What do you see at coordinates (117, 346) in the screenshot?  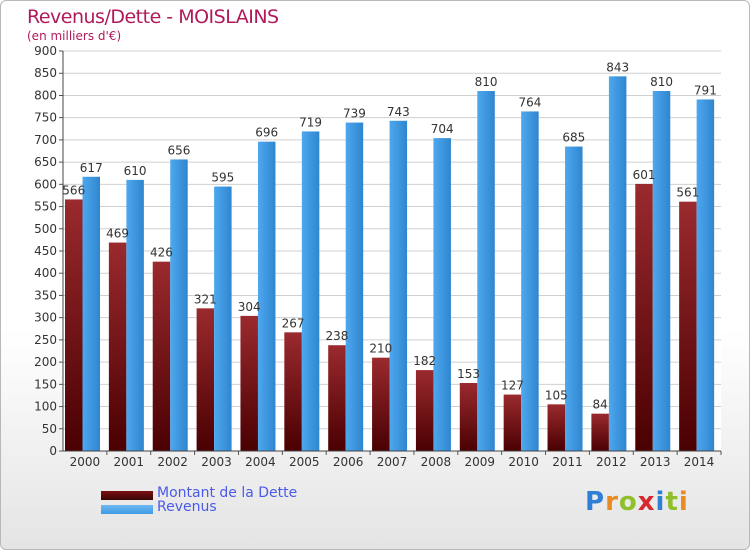 I see `bar-debt-2001` at bounding box center [117, 346].